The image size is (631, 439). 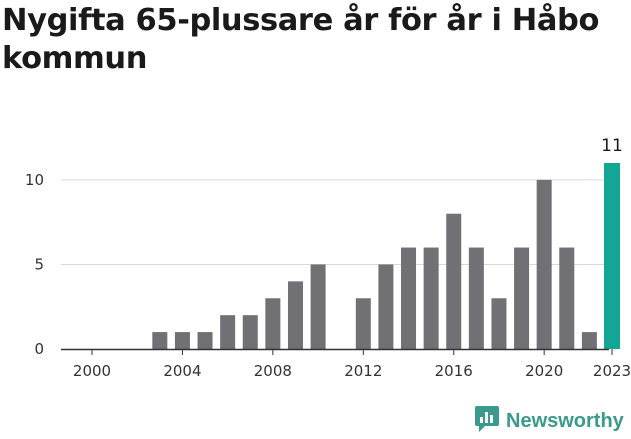 I want to click on x-tick-label: 2000, so click(x=92, y=371).